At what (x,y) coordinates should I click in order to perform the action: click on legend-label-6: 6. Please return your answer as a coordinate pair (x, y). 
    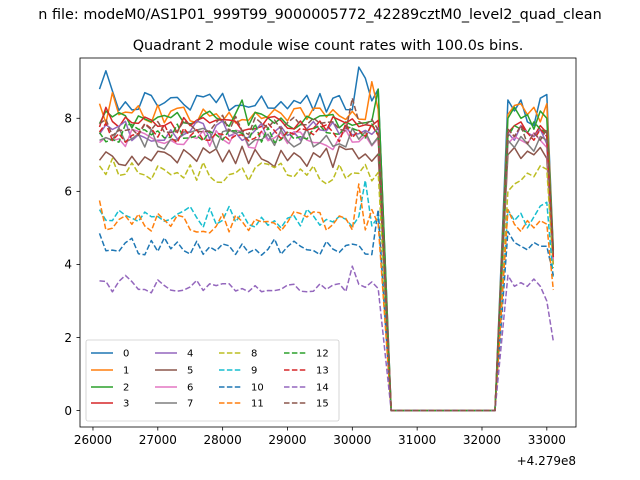
    Looking at the image, I should click on (190, 388).